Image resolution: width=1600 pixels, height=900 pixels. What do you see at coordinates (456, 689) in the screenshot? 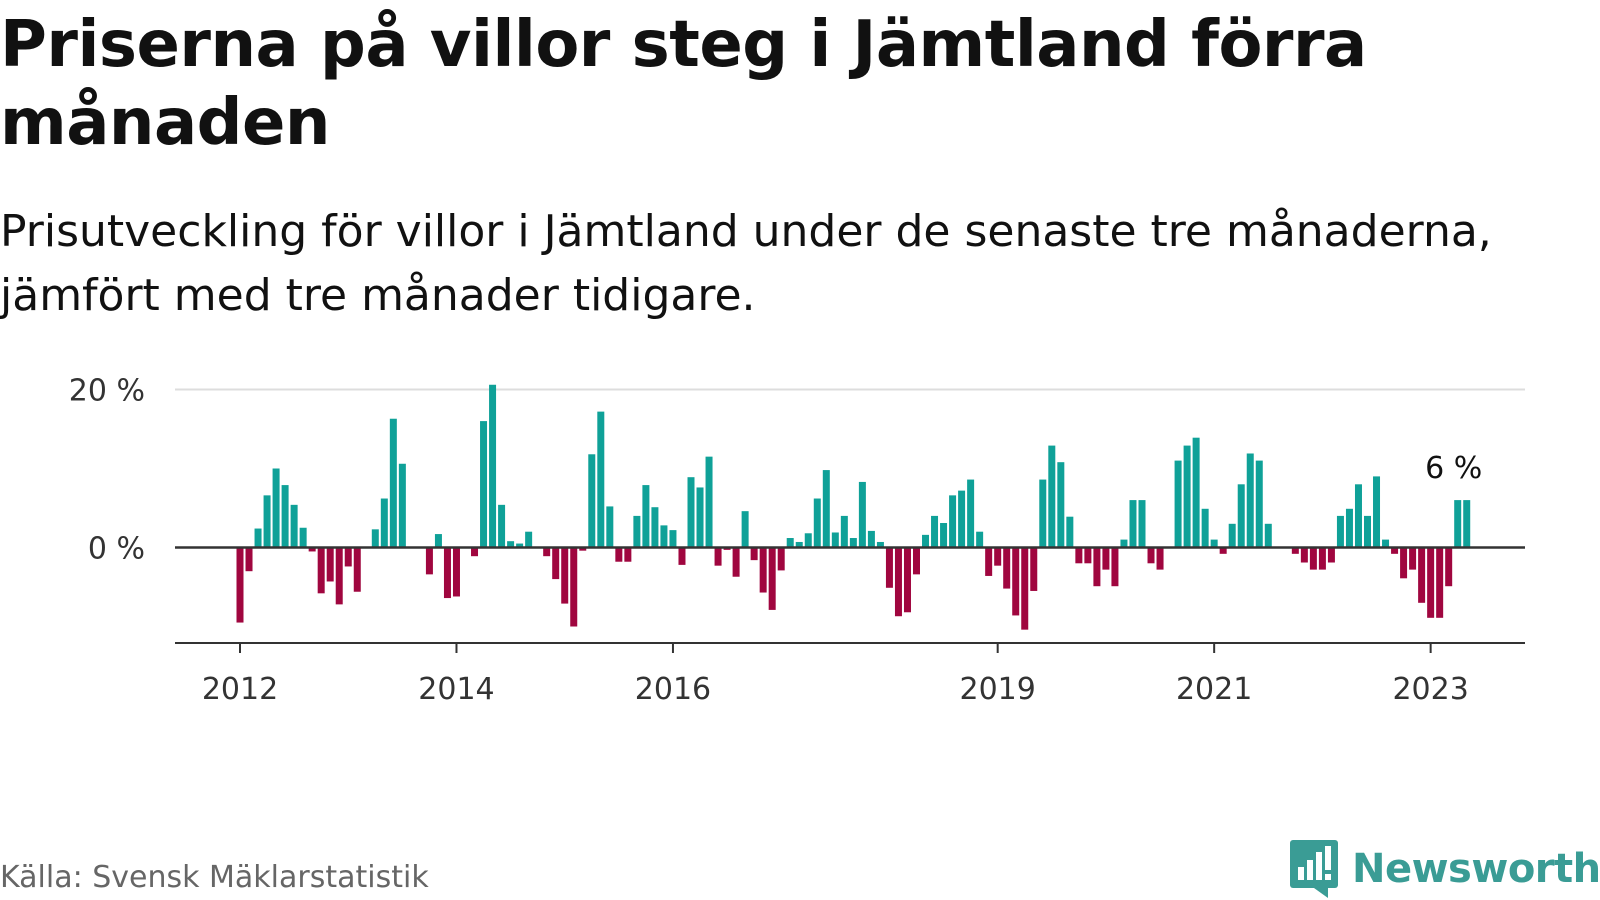
I see `x-tick-label: 2014` at bounding box center [456, 689].